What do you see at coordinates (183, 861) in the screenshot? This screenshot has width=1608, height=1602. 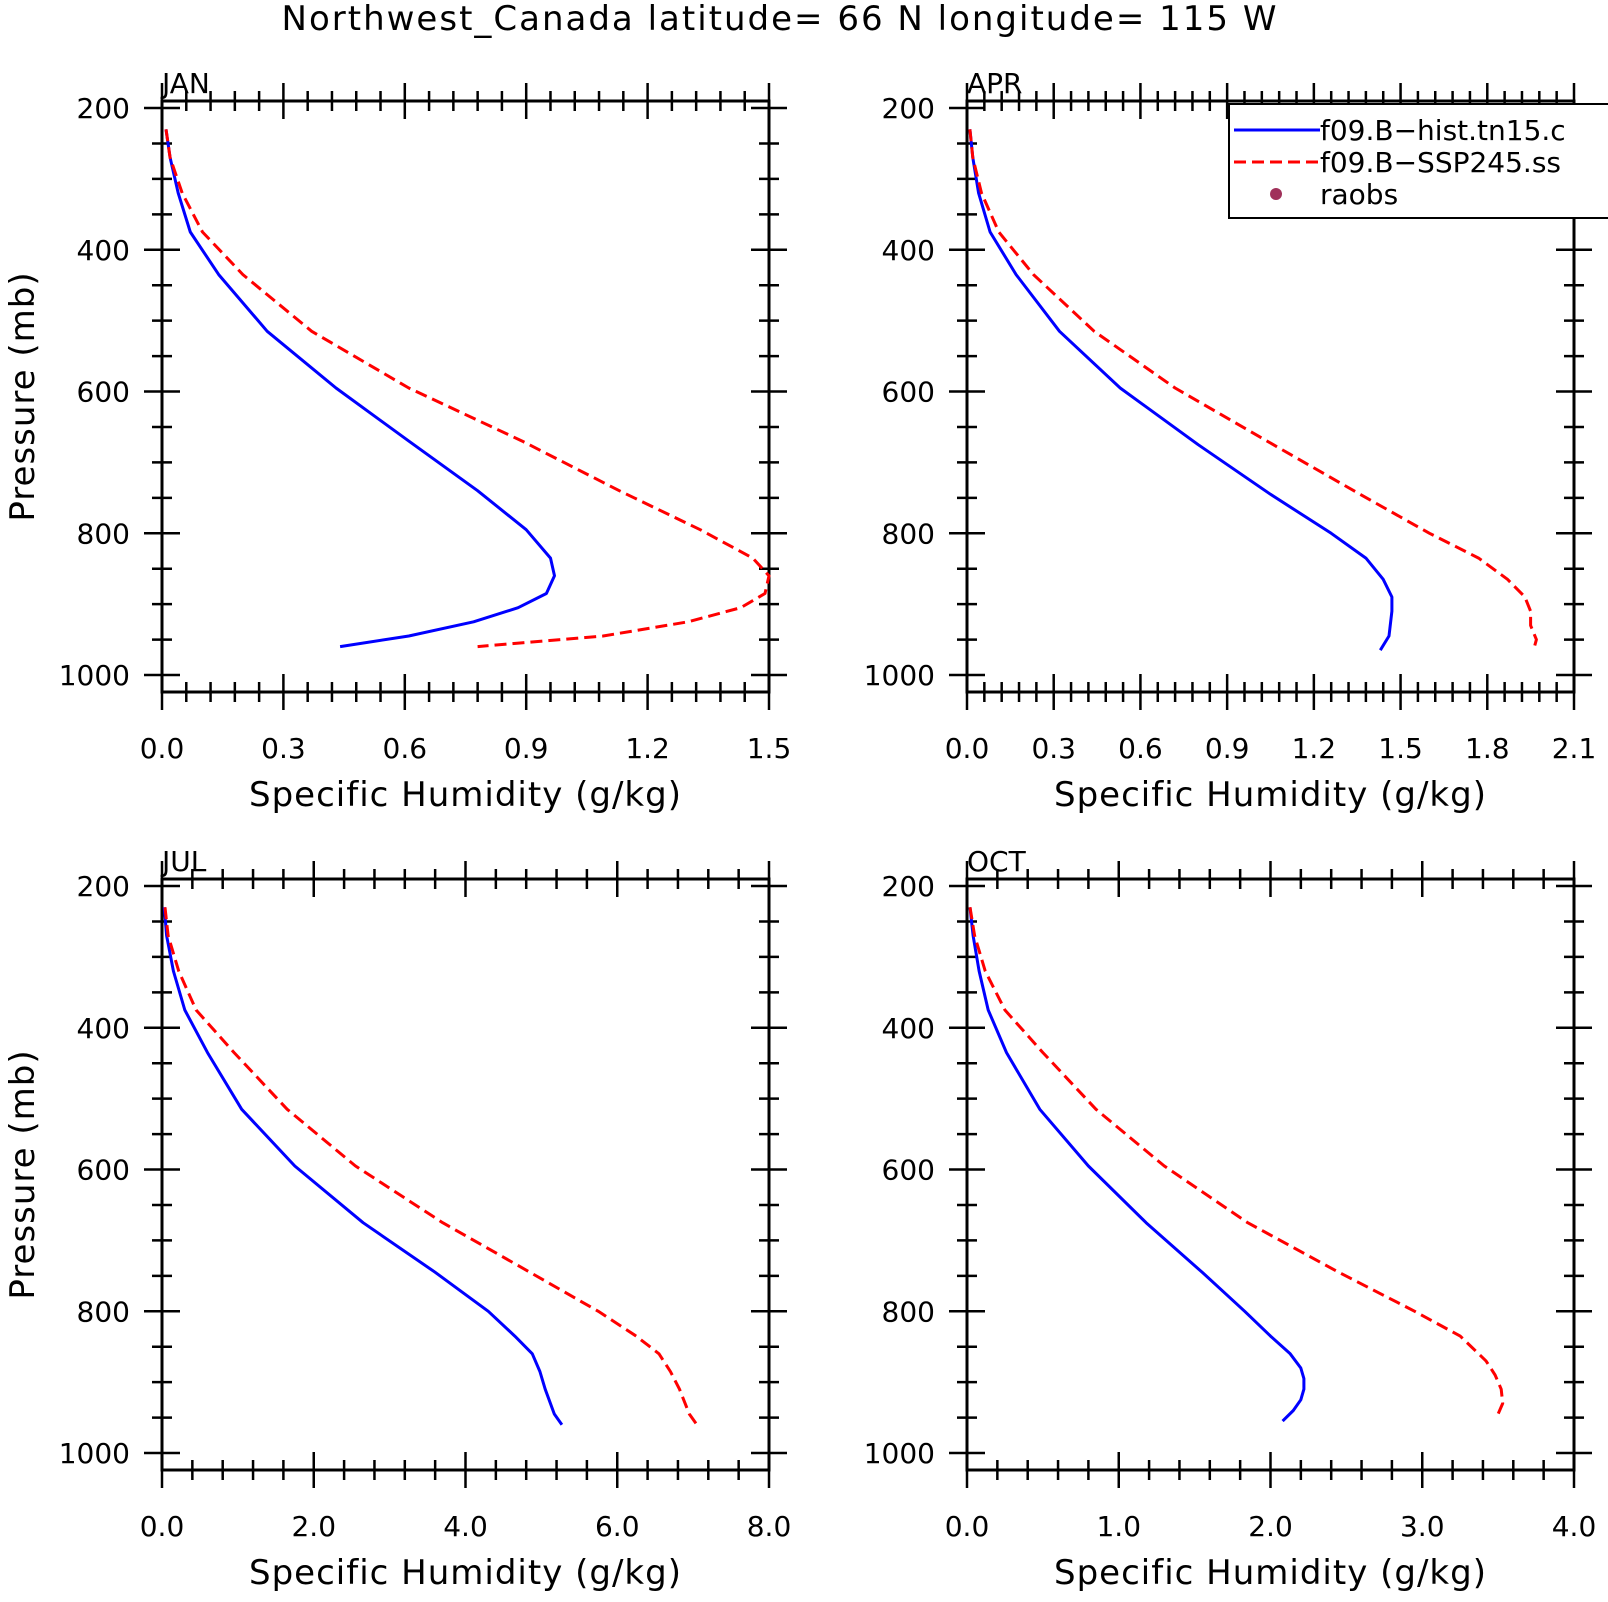 I see `panel-label: JUL` at bounding box center [183, 861].